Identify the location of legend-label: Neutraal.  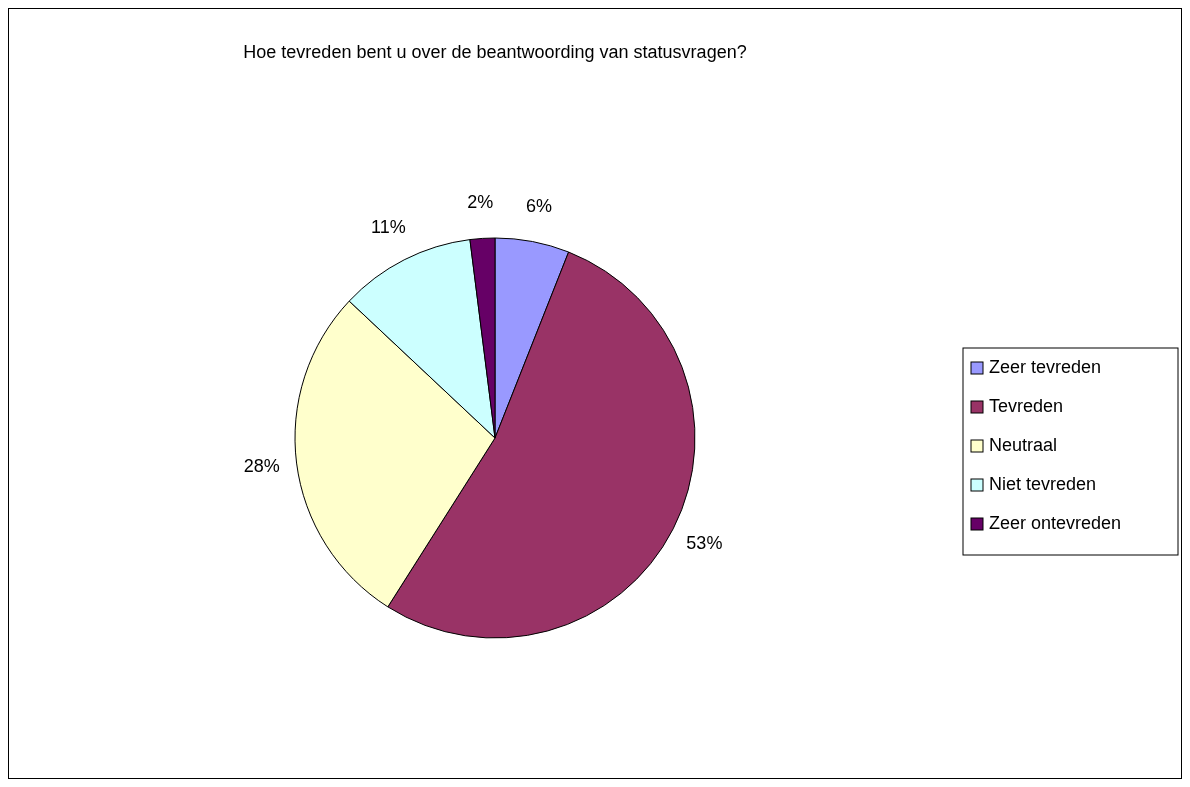
(1023, 444).